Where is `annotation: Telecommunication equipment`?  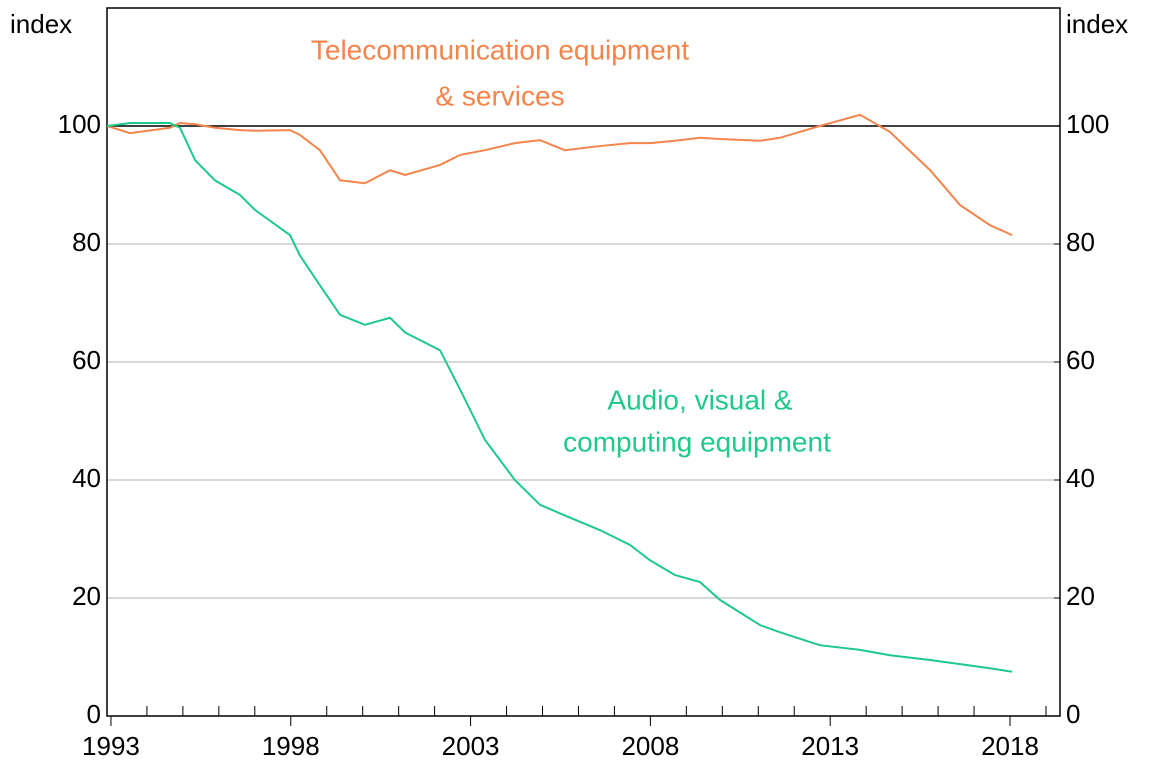
annotation: Telecommunication equipment is located at coordinates (500, 49).